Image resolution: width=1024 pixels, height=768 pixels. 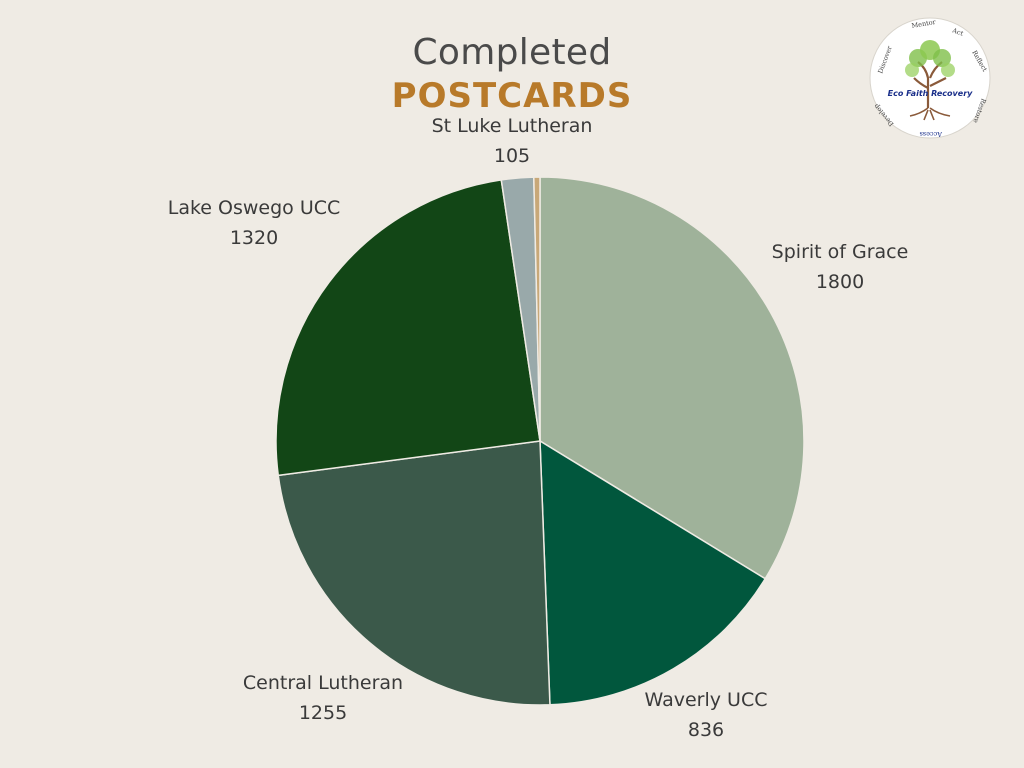 What do you see at coordinates (957, 32) in the screenshot?
I see `svg-text: Act` at bounding box center [957, 32].